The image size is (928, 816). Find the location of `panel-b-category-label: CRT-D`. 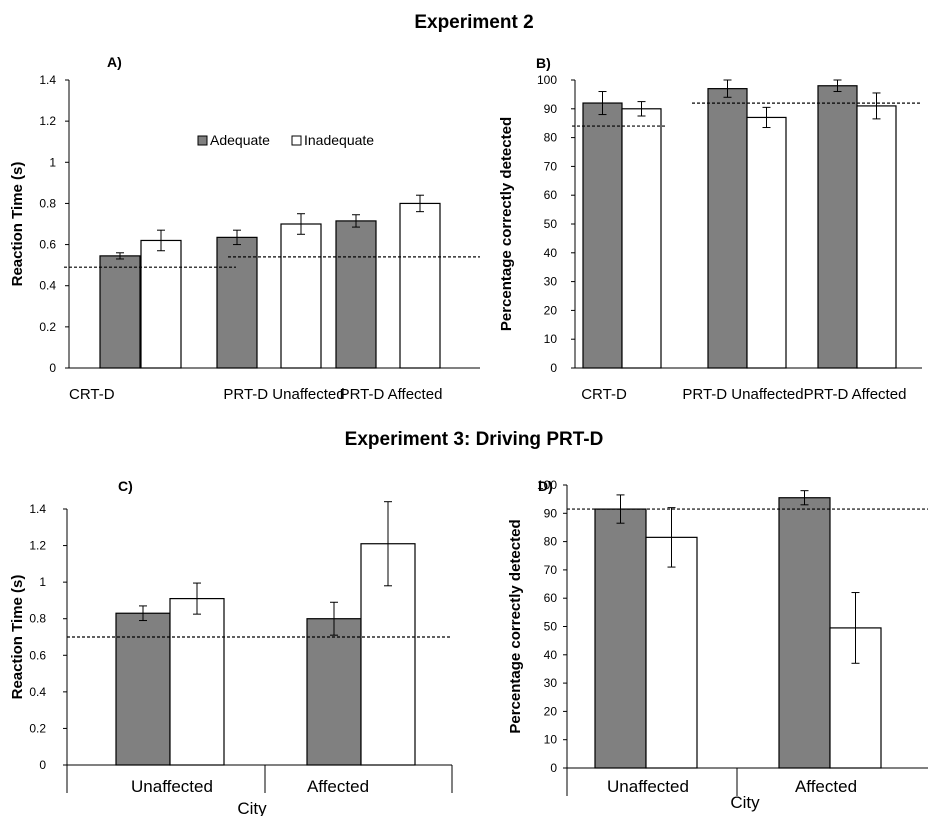

panel-b-category-label: CRT-D is located at coordinates (604, 394).